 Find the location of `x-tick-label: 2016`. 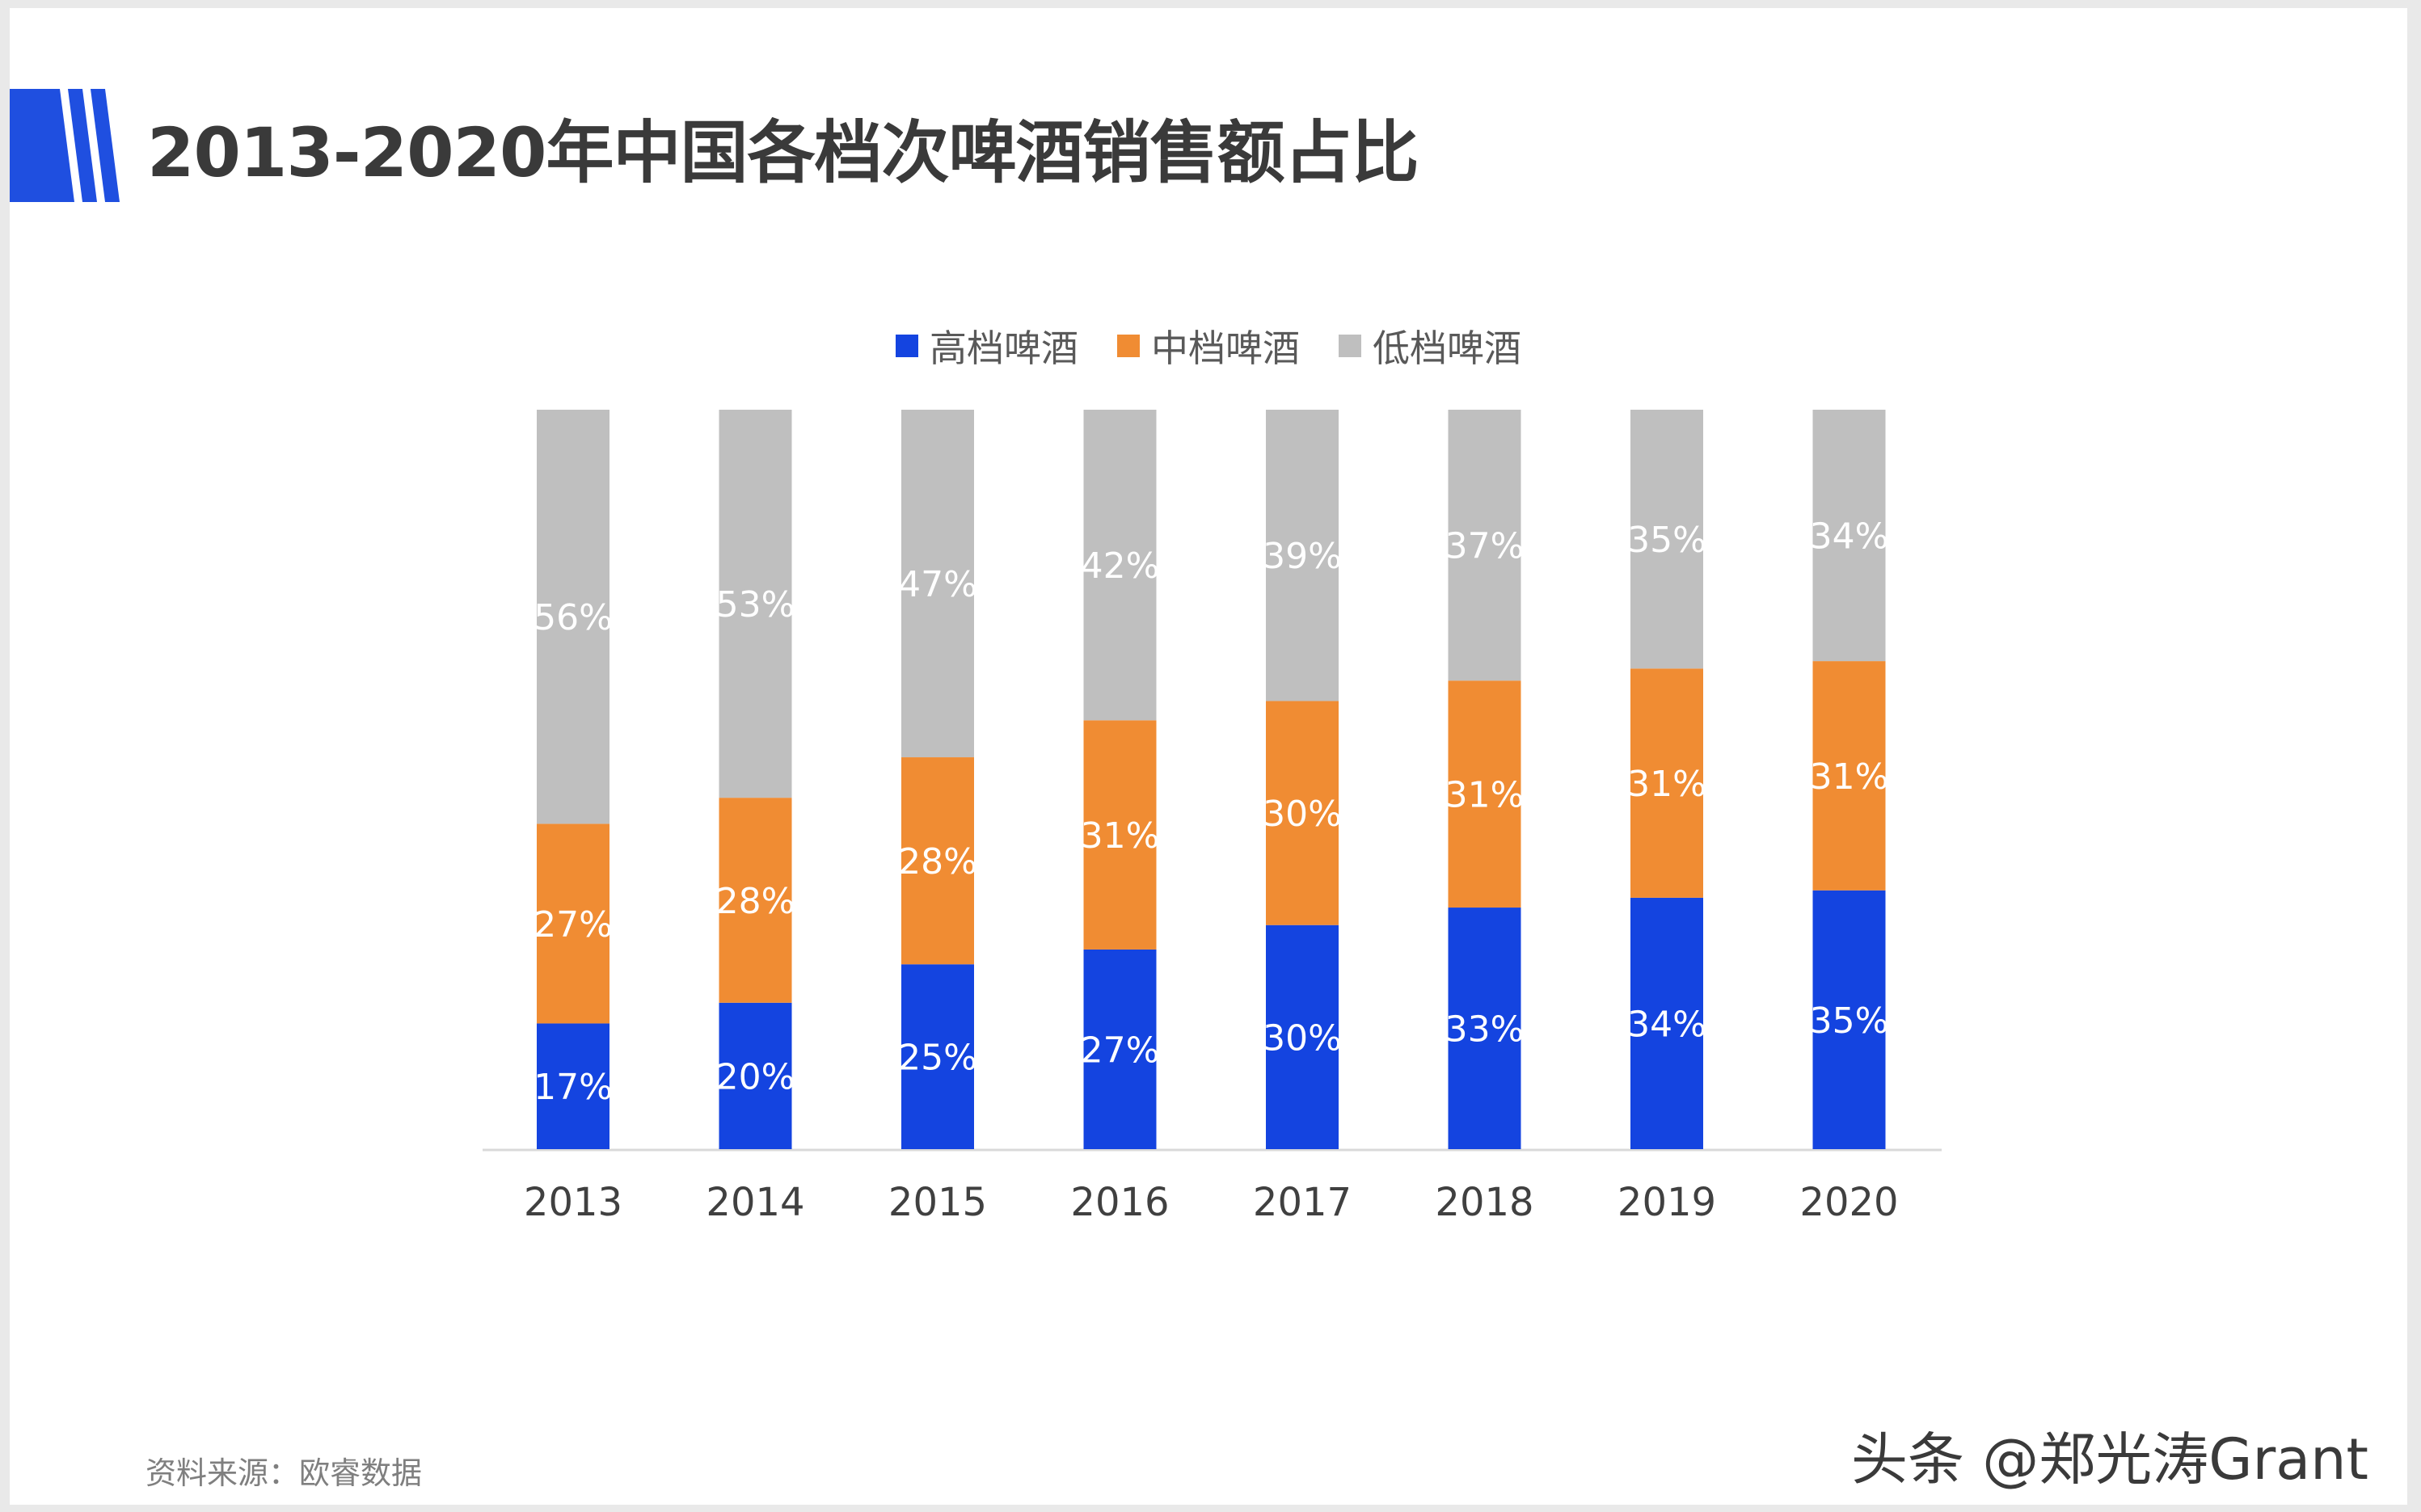

x-tick-label: 2016 is located at coordinates (1119, 1202).